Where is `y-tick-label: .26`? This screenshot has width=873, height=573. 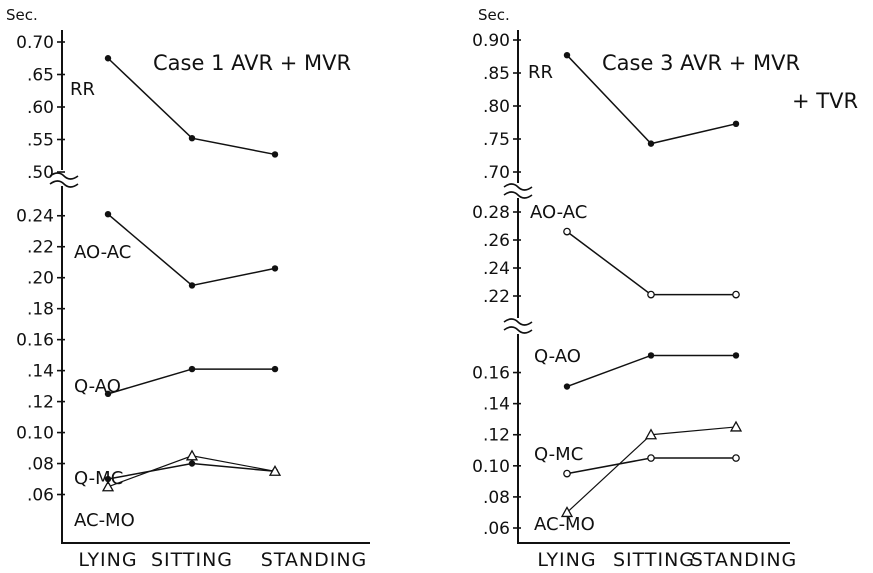
y-tick-label: .26 is located at coordinates (496, 241).